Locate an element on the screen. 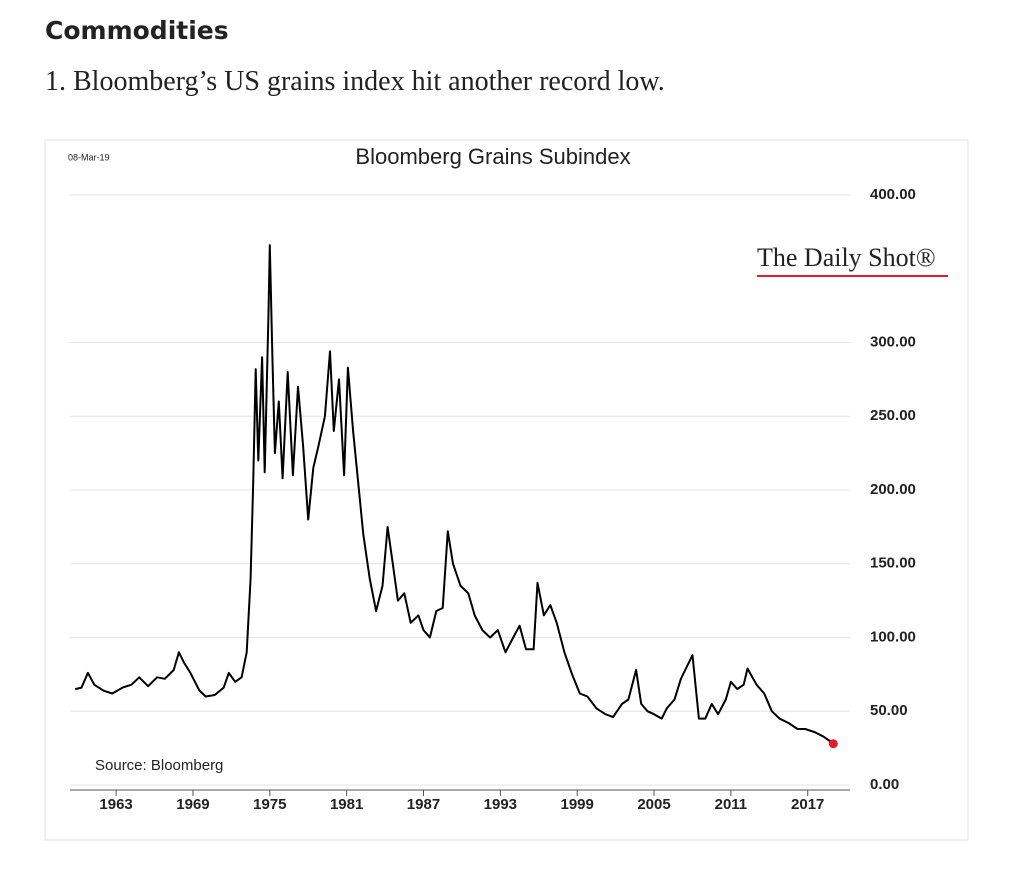 This screenshot has width=1024, height=882. end-marker is located at coordinates (833, 744).